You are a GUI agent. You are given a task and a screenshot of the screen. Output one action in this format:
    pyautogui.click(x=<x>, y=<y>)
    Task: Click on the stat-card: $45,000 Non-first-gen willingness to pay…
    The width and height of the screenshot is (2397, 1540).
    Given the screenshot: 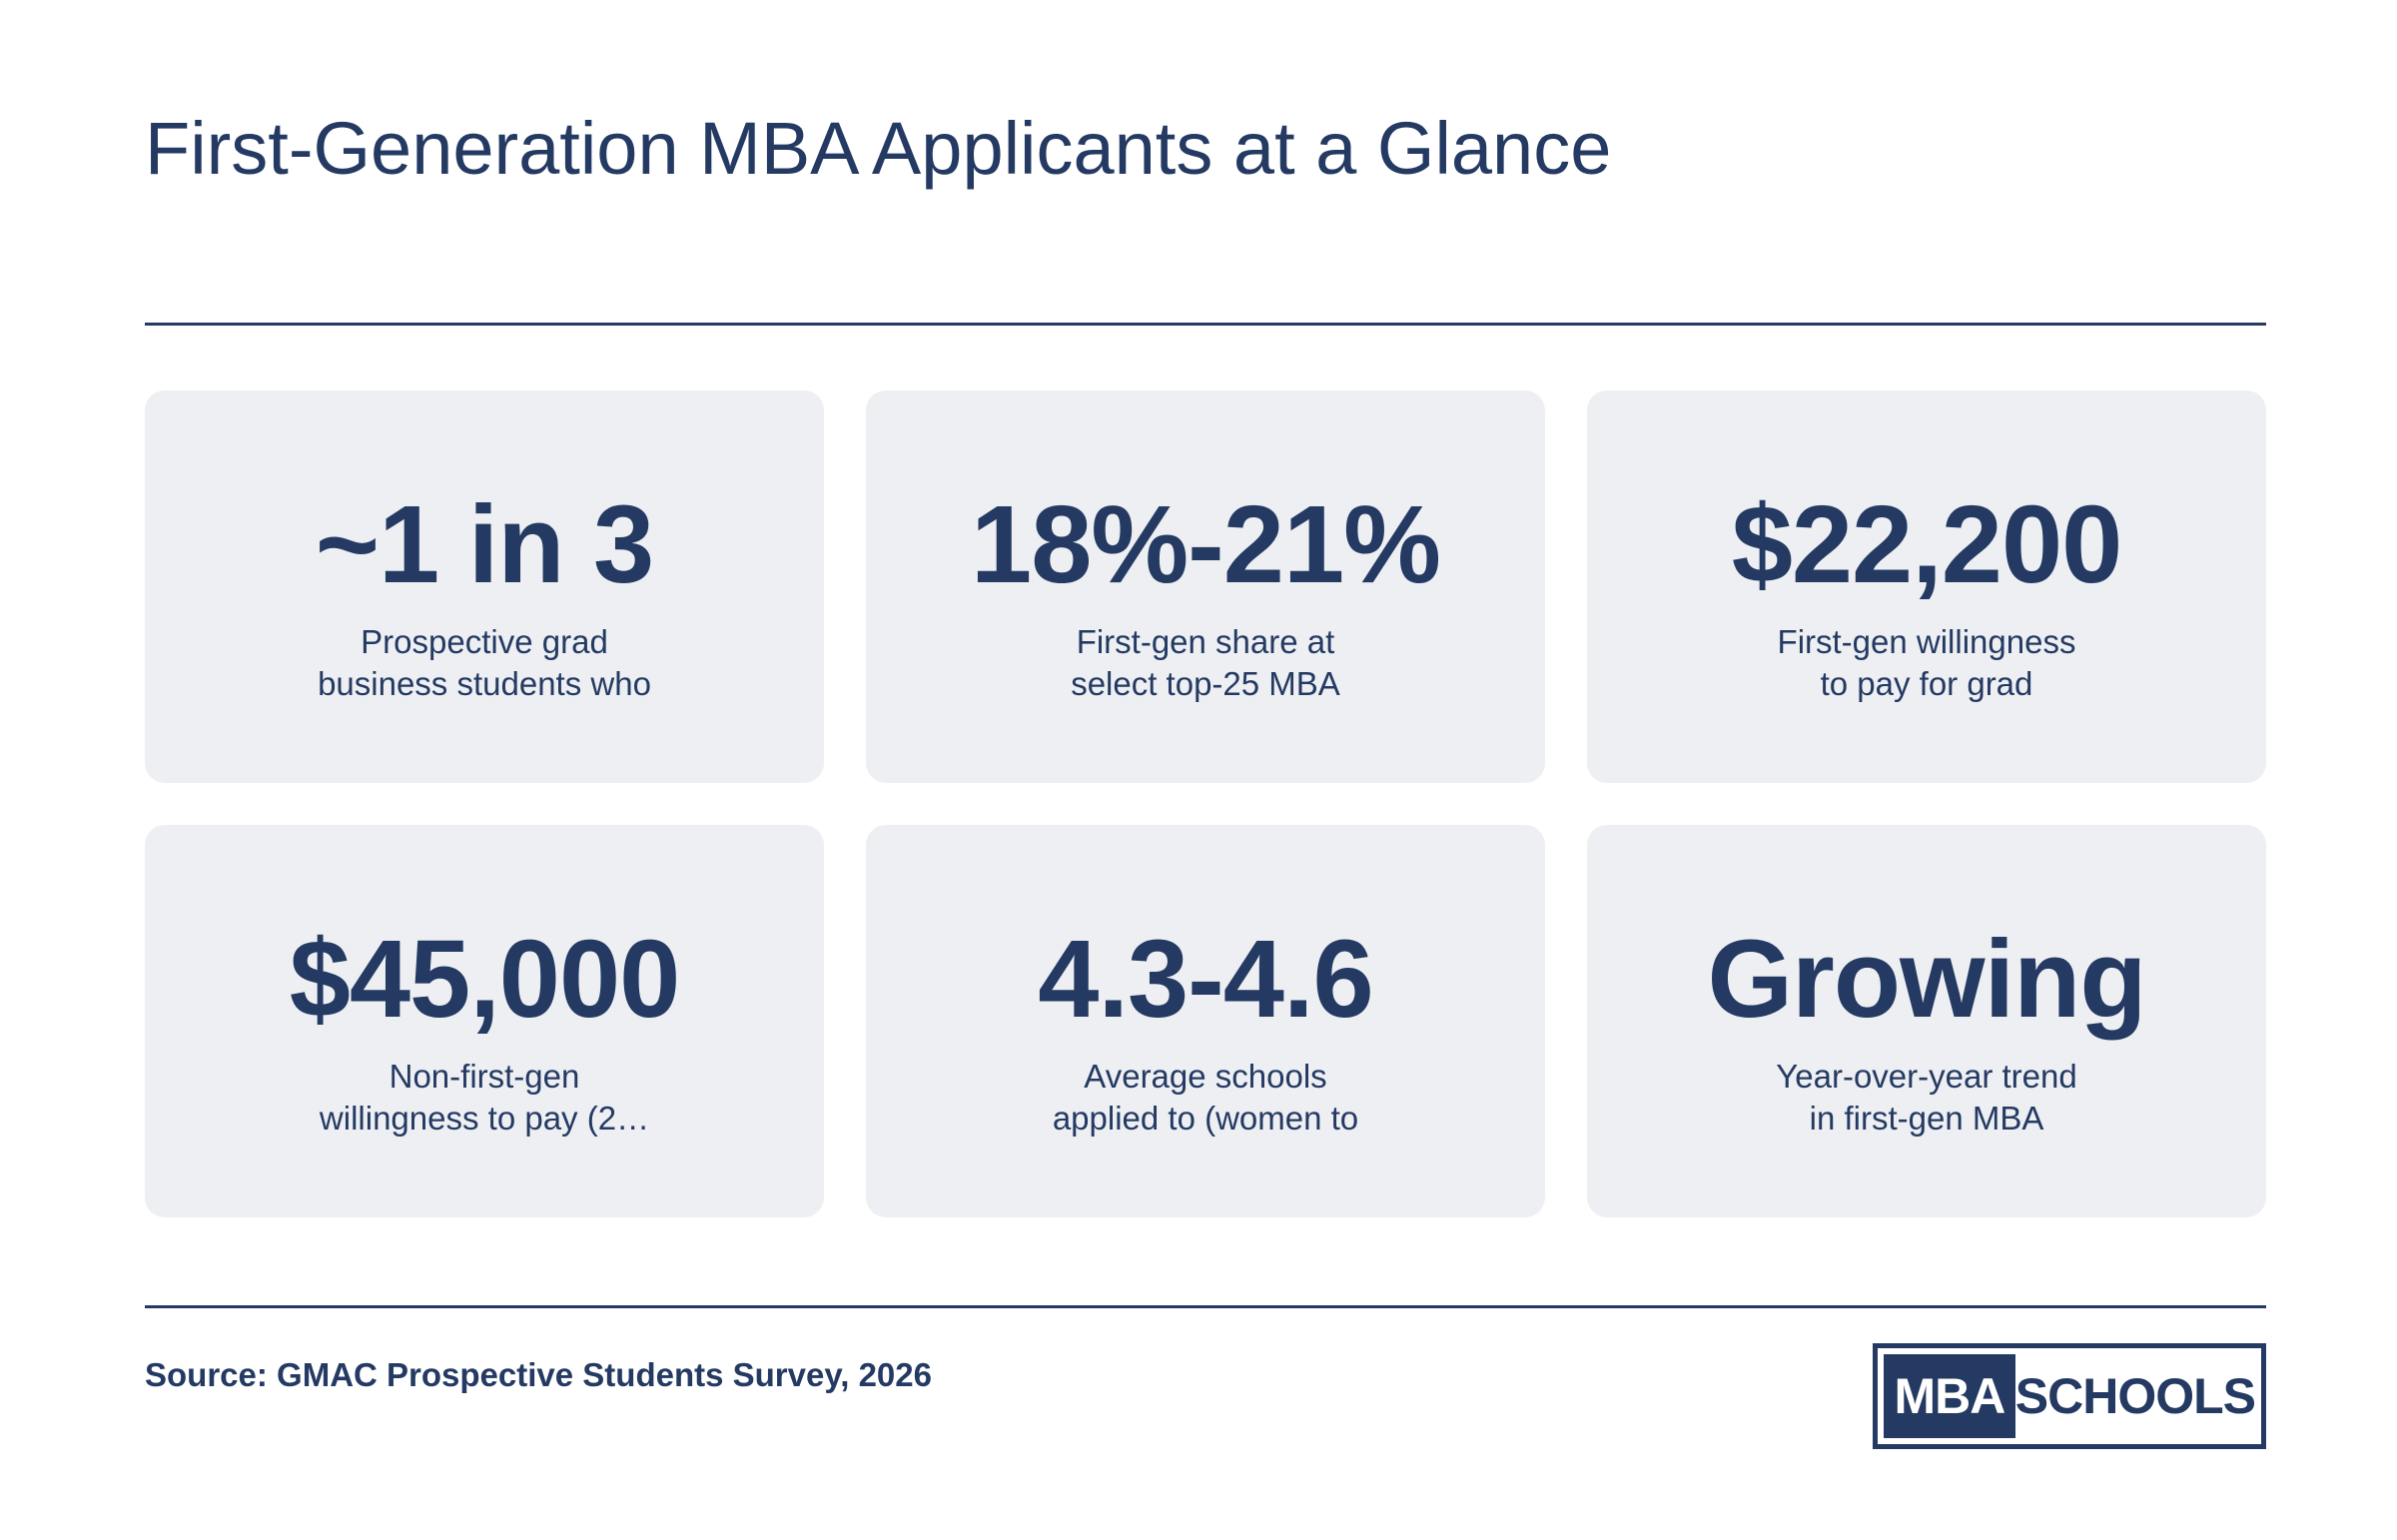 What is the action you would take?
    pyautogui.click(x=485, y=1021)
    